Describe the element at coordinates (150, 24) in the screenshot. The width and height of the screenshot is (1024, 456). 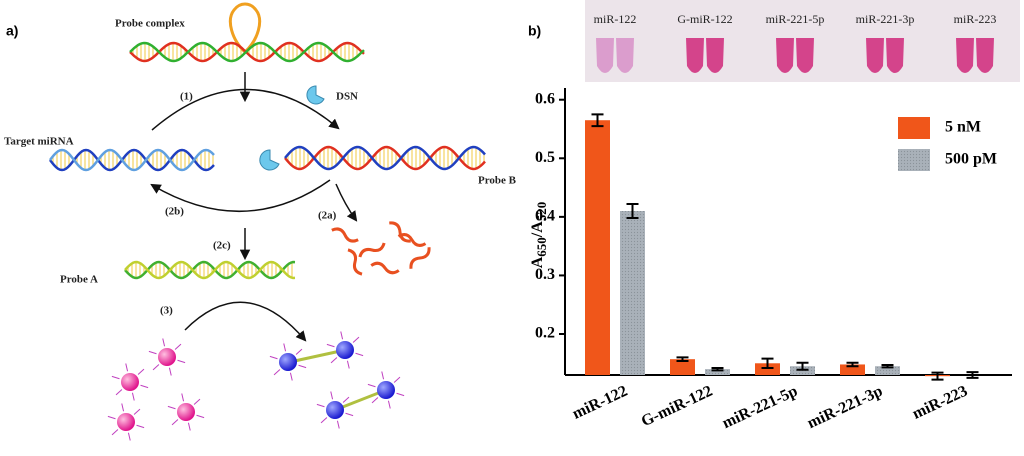
I see `label: Probe complex` at that location.